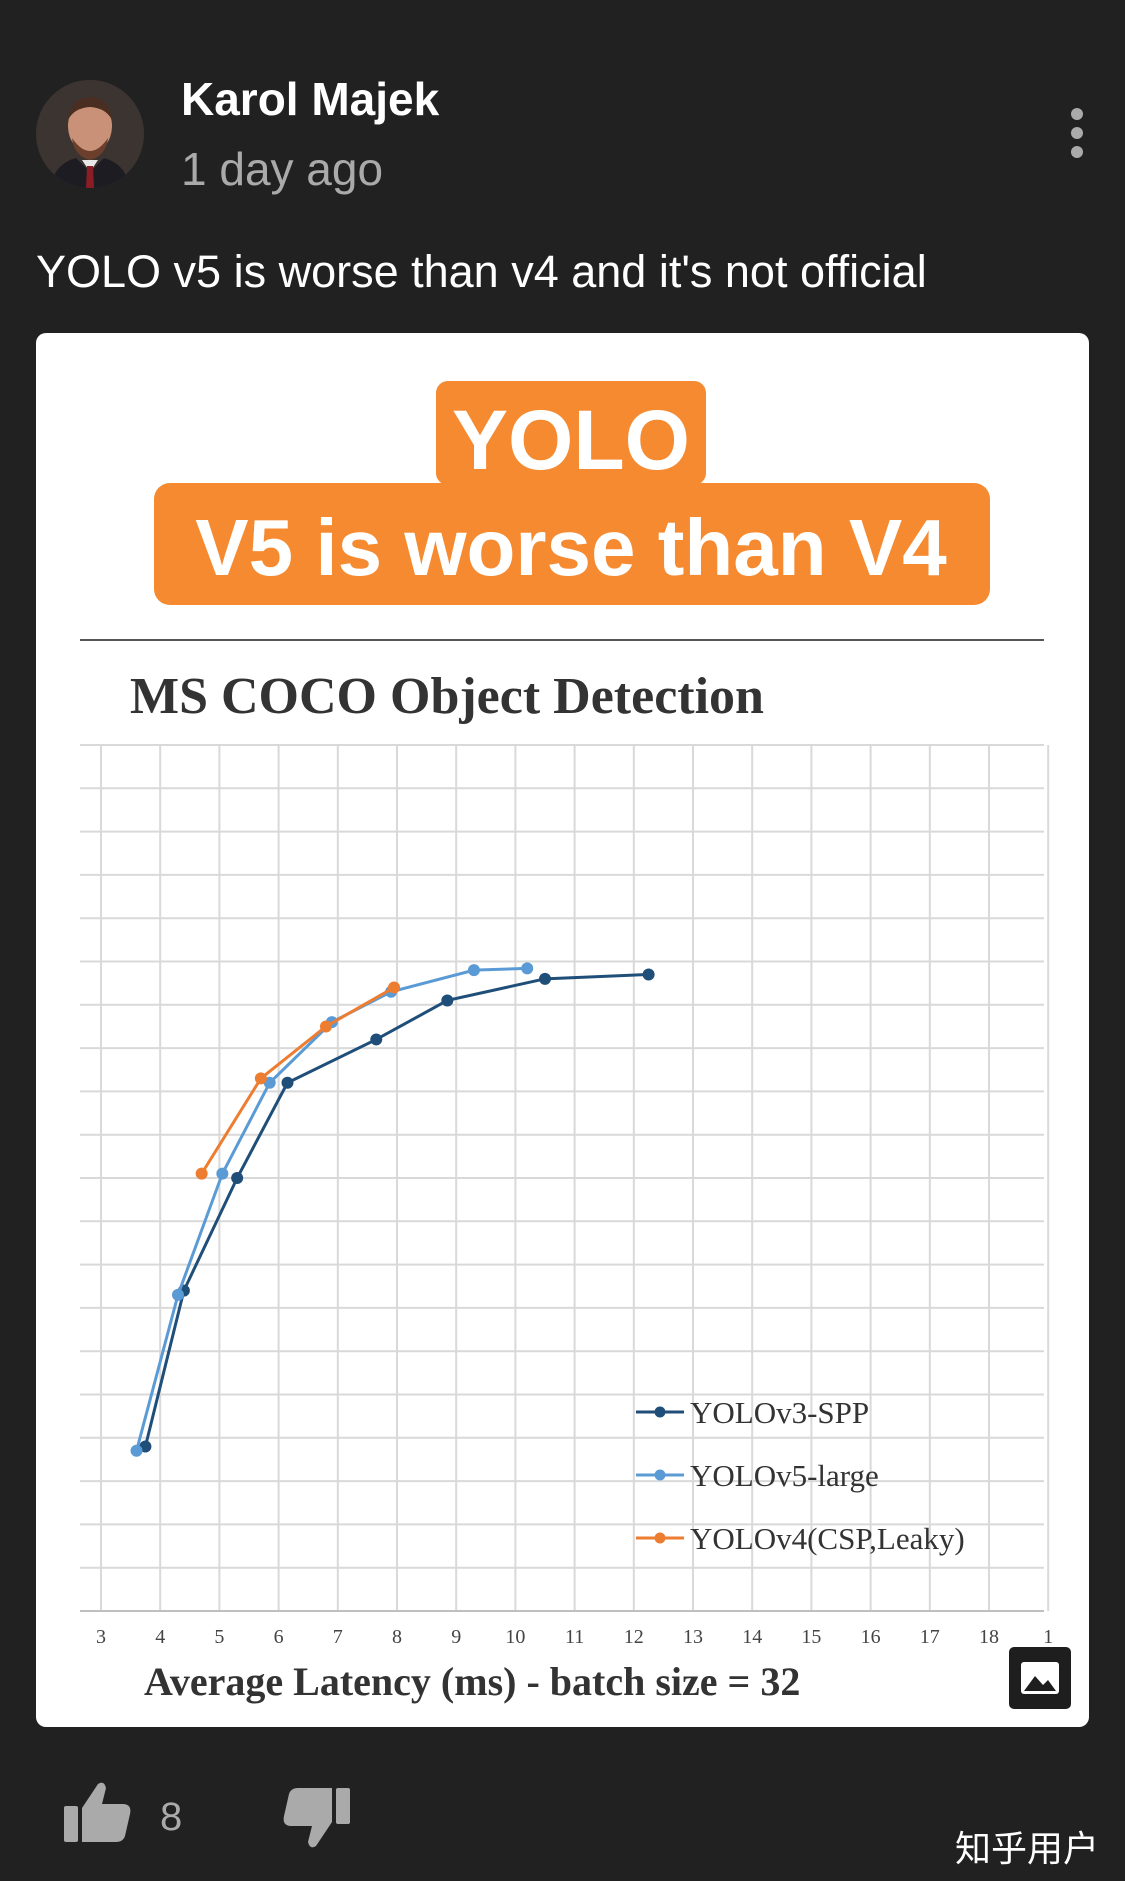  I want to click on banner: YOLO V5 is worse than V4, so click(572, 493).